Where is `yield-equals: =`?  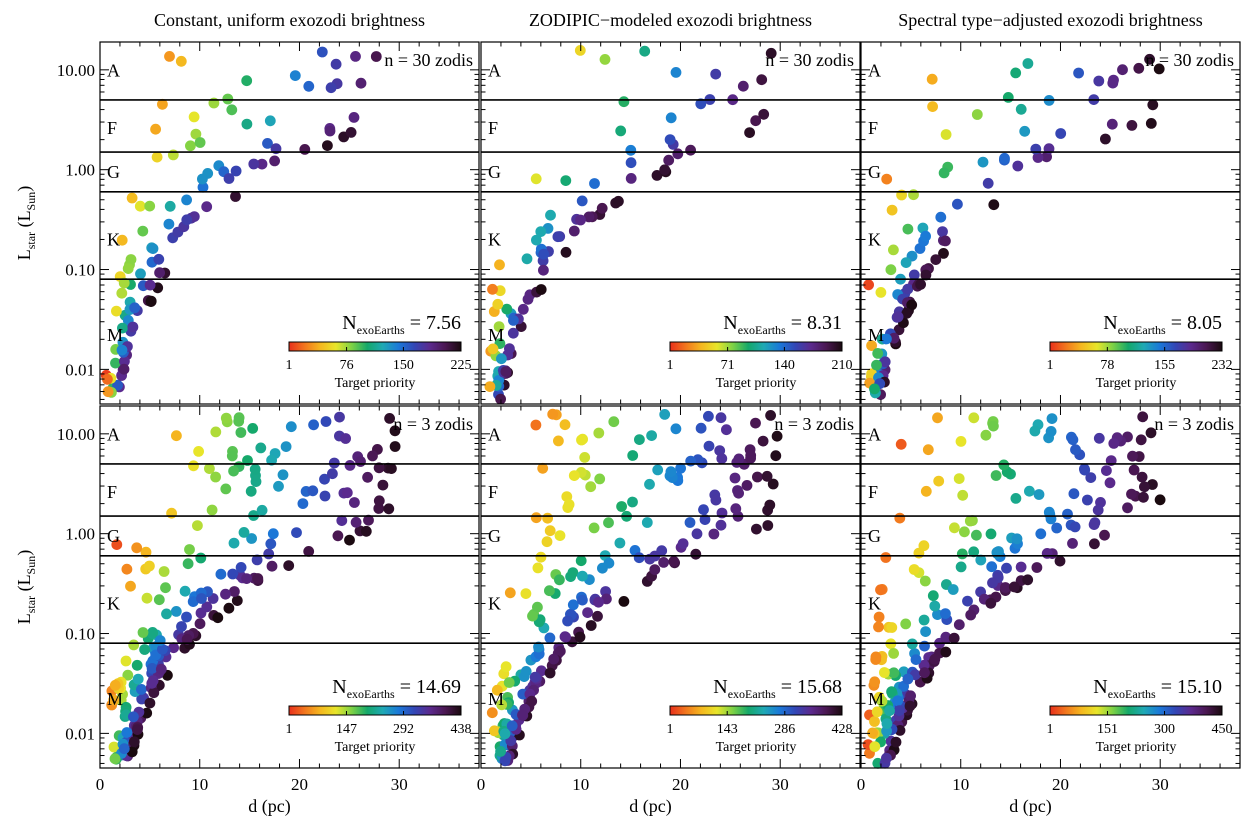 yield-equals: = is located at coordinates (405, 687).